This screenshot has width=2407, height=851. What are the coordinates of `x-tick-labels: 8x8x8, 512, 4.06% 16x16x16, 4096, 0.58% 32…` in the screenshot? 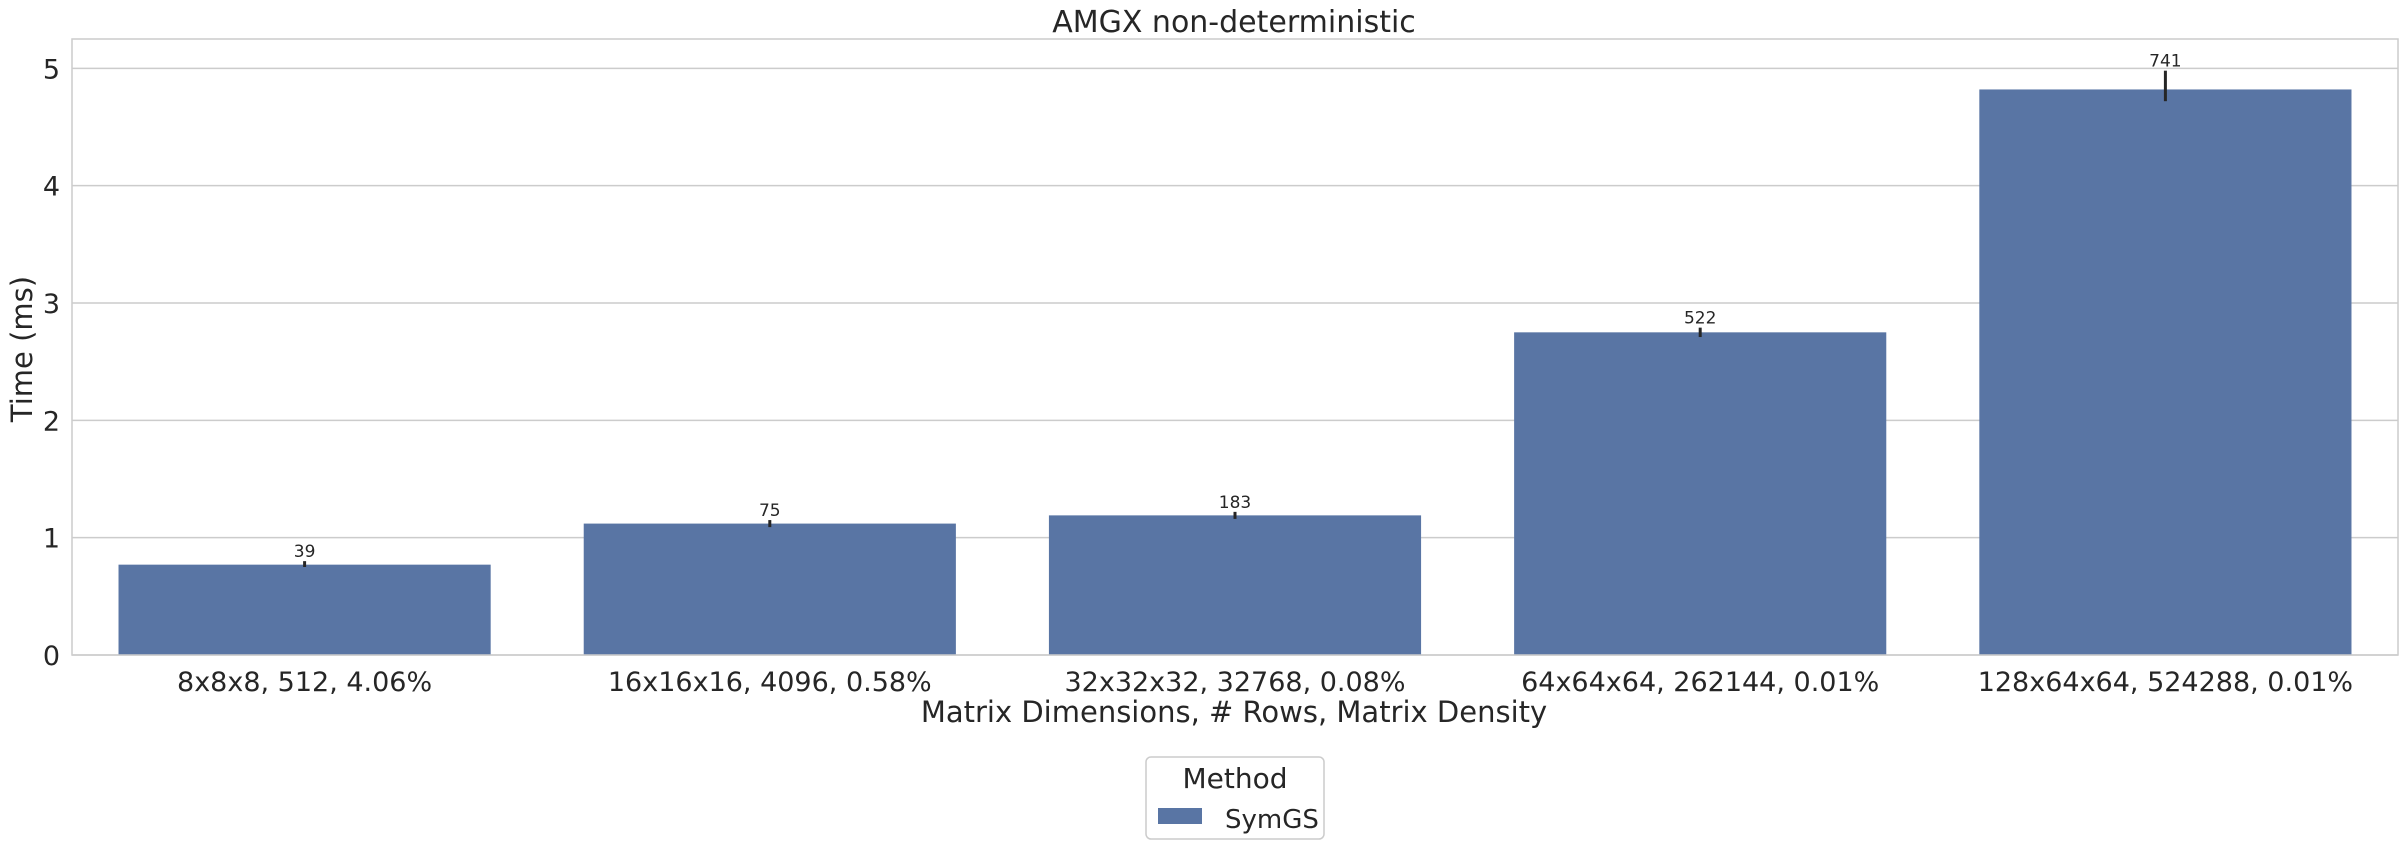 It's located at (1265, 682).